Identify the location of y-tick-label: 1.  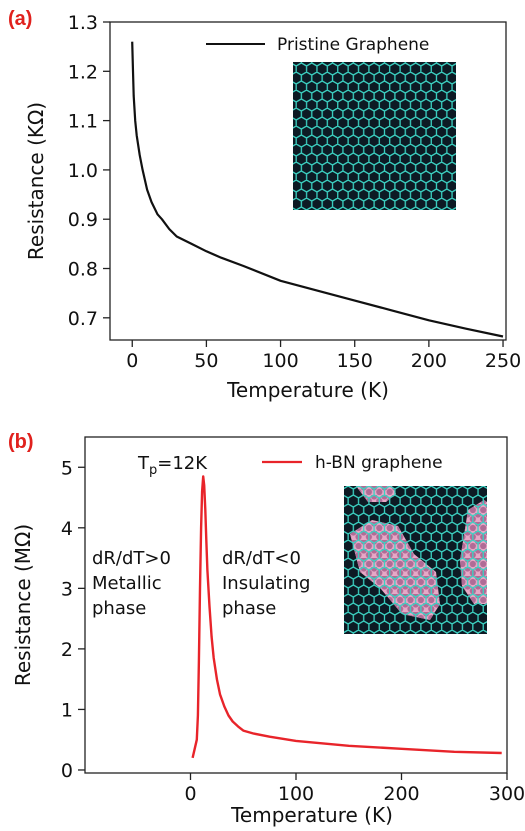
(67, 710).